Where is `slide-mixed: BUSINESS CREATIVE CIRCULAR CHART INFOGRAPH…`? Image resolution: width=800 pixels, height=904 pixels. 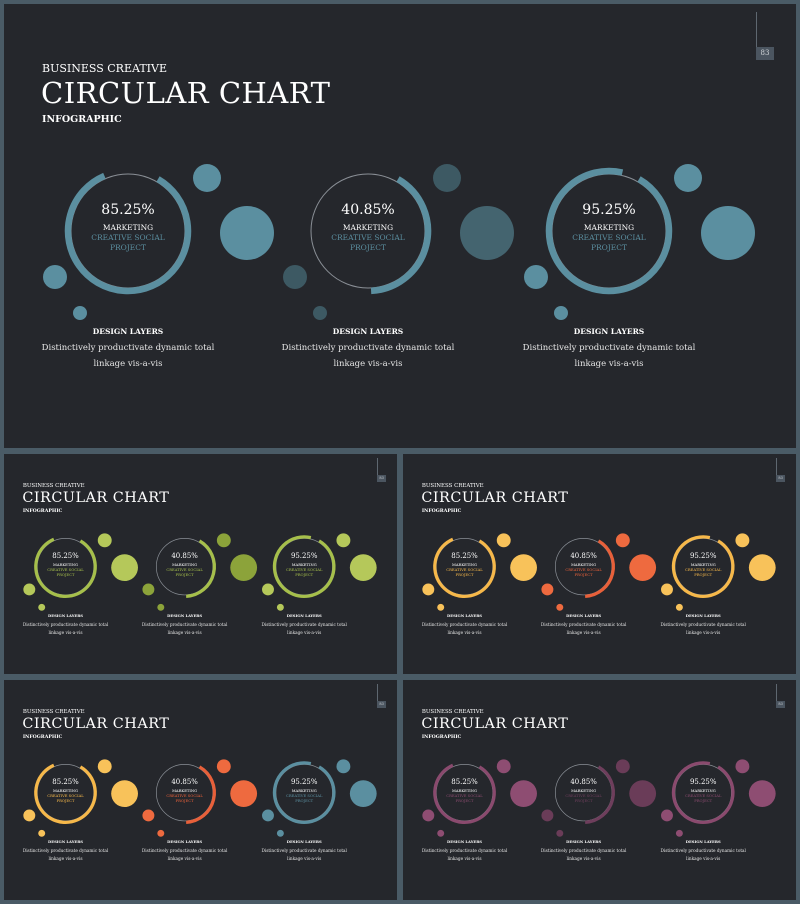
slide-mixed: BUSINESS CREATIVE CIRCULAR CHART INFOGRAPH… is located at coordinates (200, 790).